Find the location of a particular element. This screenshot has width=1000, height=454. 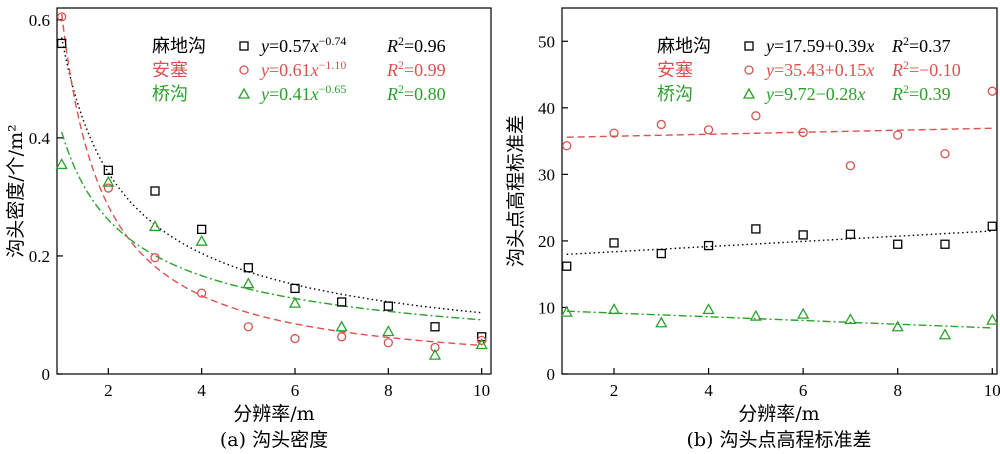

legend-equation: y=0.61x−1.10 is located at coordinates (302, 69).